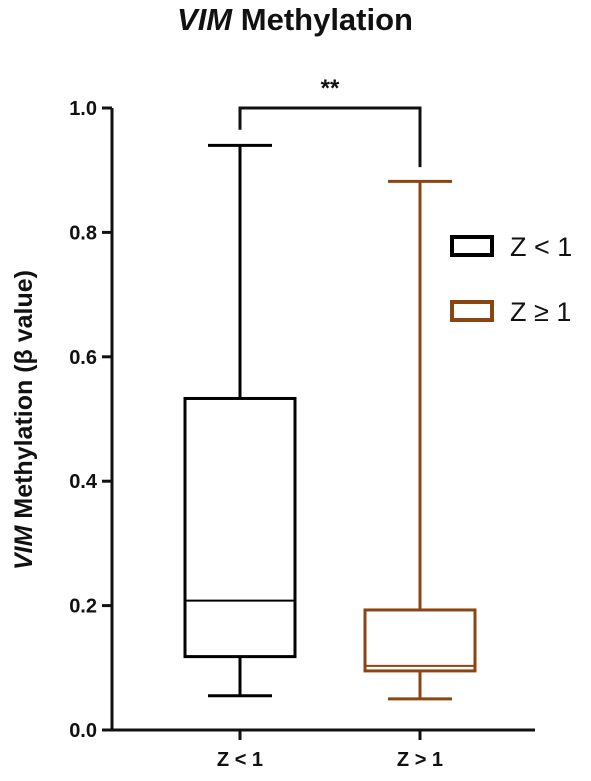 The image size is (591, 781). Describe the element at coordinates (83, 358) in the screenshot. I see `y-tick-label: 0.6` at that location.